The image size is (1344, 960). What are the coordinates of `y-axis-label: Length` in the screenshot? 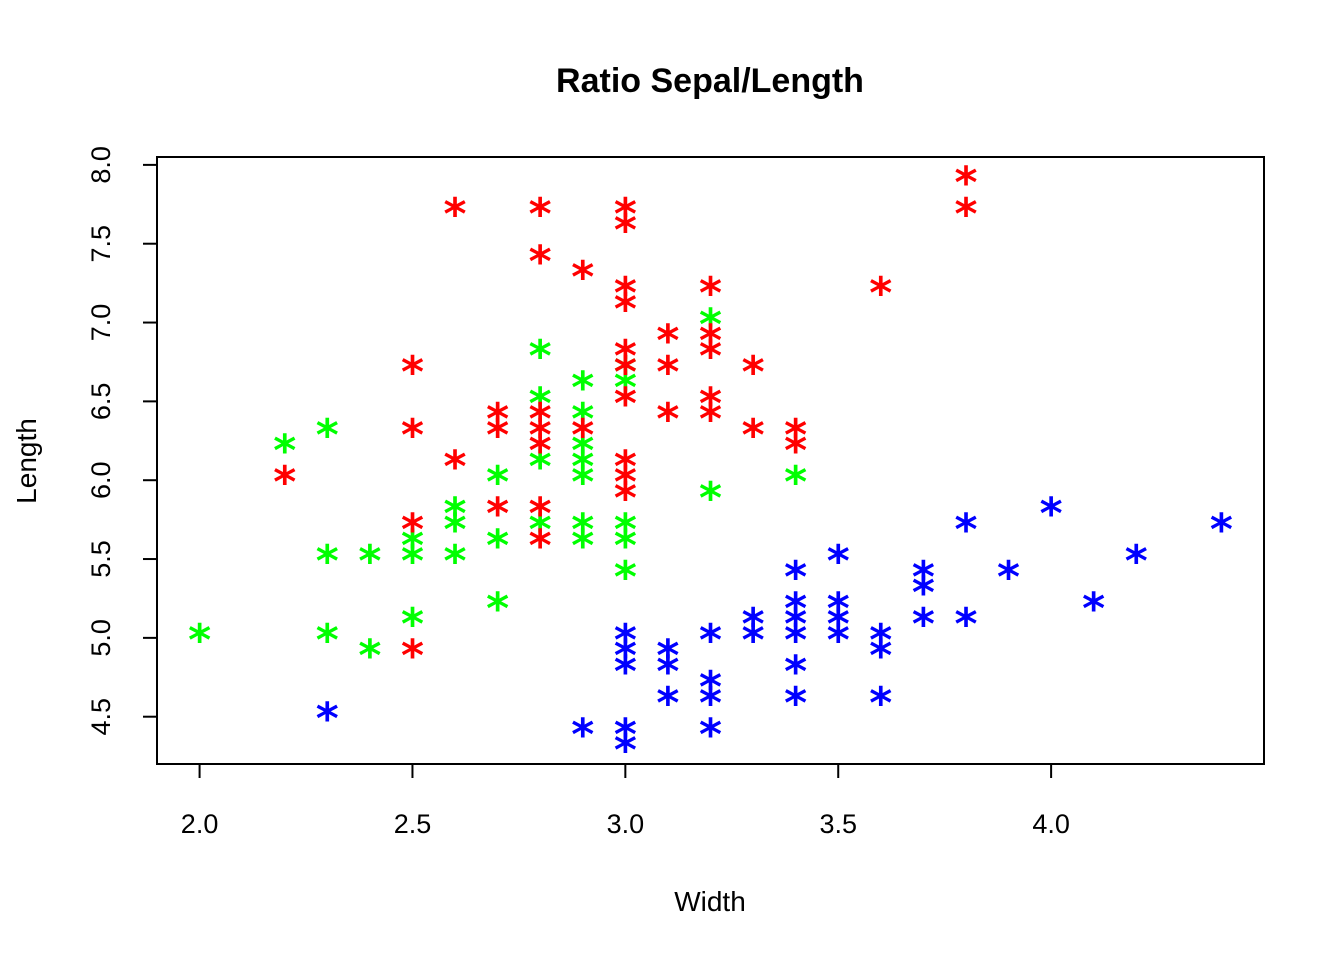 It's located at (26, 461).